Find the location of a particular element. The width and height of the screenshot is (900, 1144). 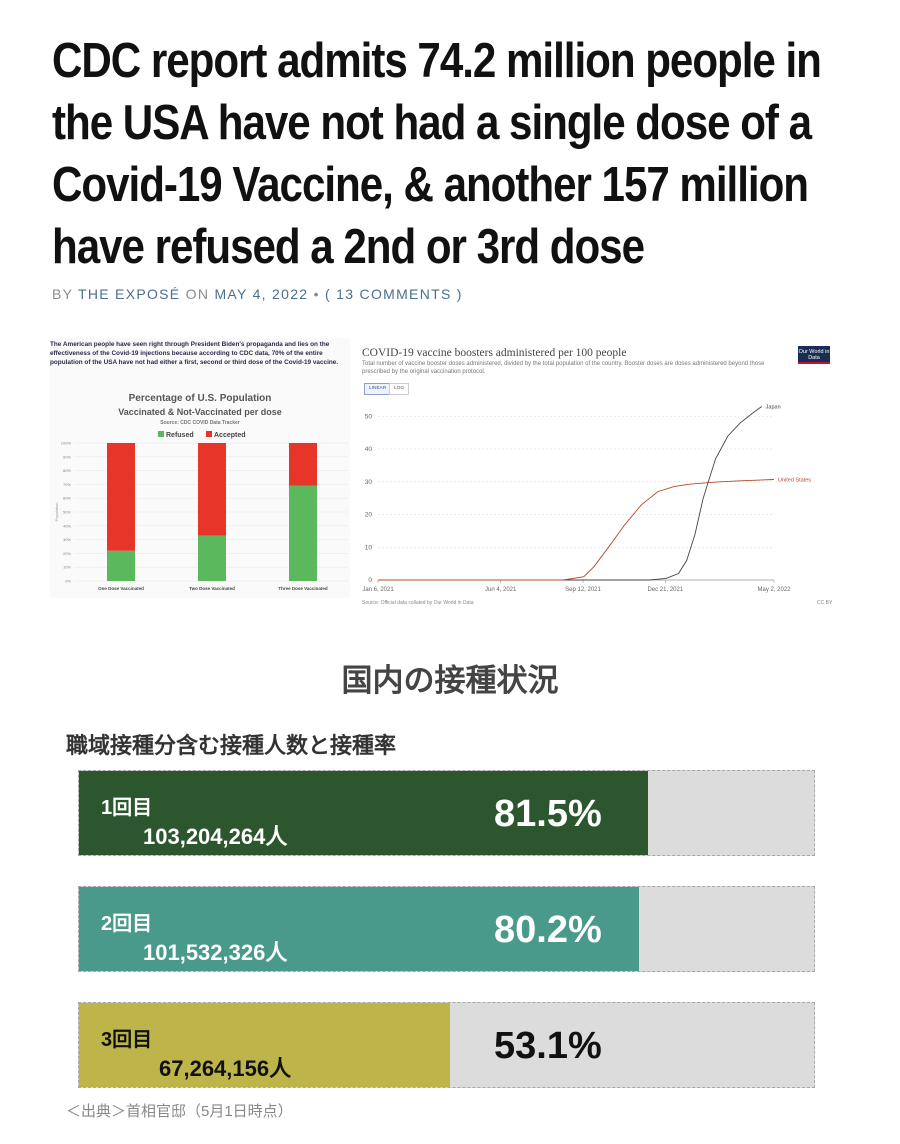

dose3-label: 3回目 is located at coordinates (127, 1040).